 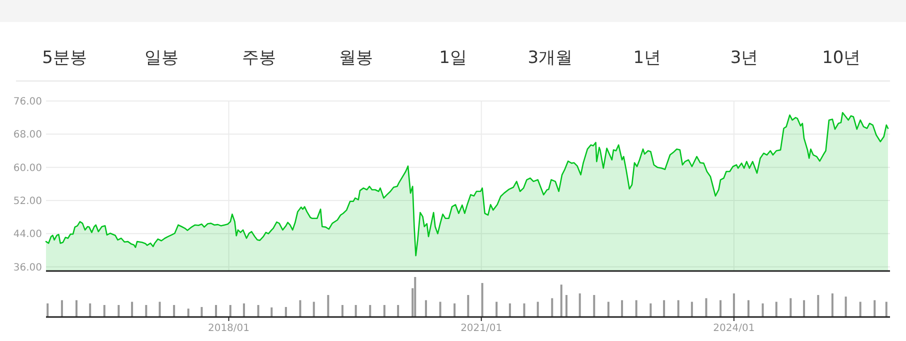 I want to click on category-label: 일봉, so click(x=161, y=58).